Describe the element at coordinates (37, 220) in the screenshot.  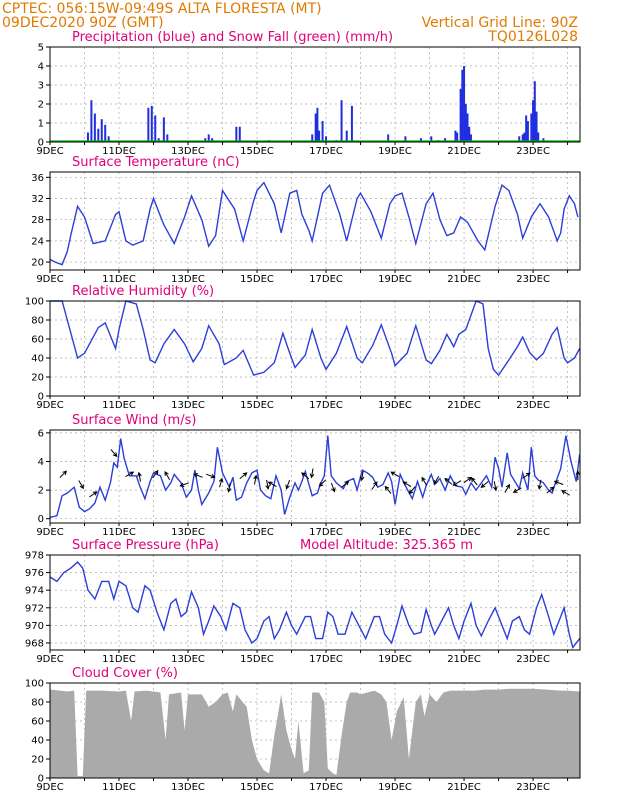
I see `y-tick-label: 28` at that location.